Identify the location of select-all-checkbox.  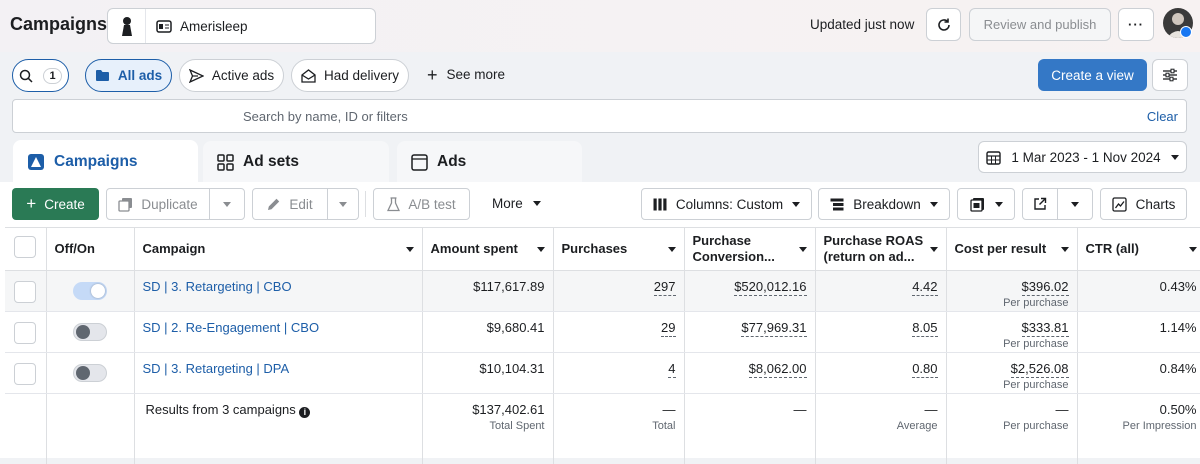
(25, 247).